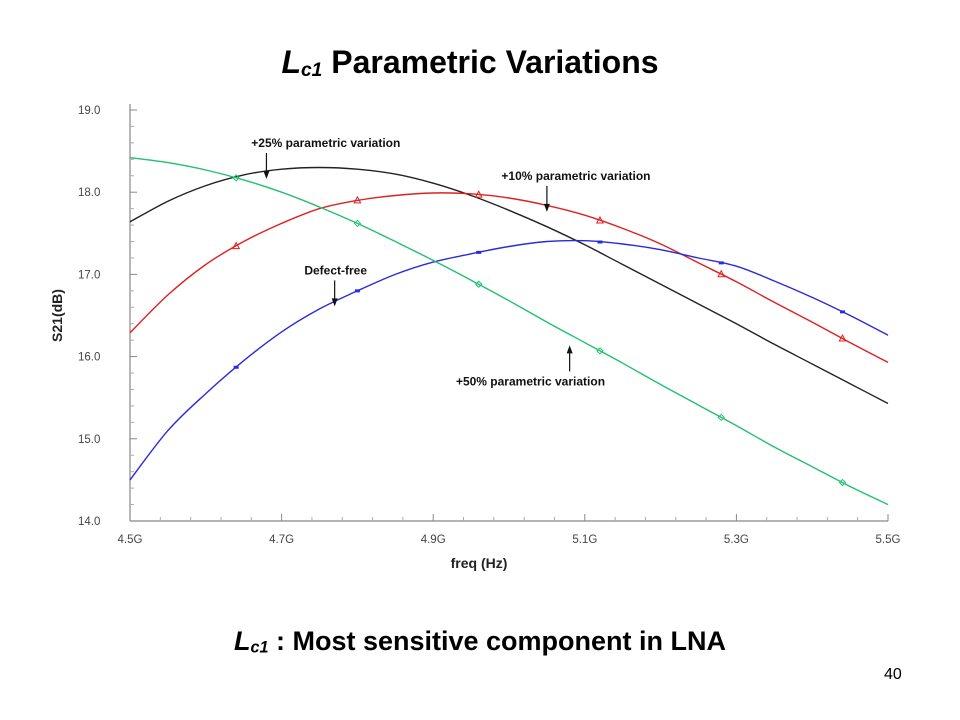 Image resolution: width=960 pixels, height=720 pixels. I want to click on x-tick-label: 4.7G, so click(281, 540).